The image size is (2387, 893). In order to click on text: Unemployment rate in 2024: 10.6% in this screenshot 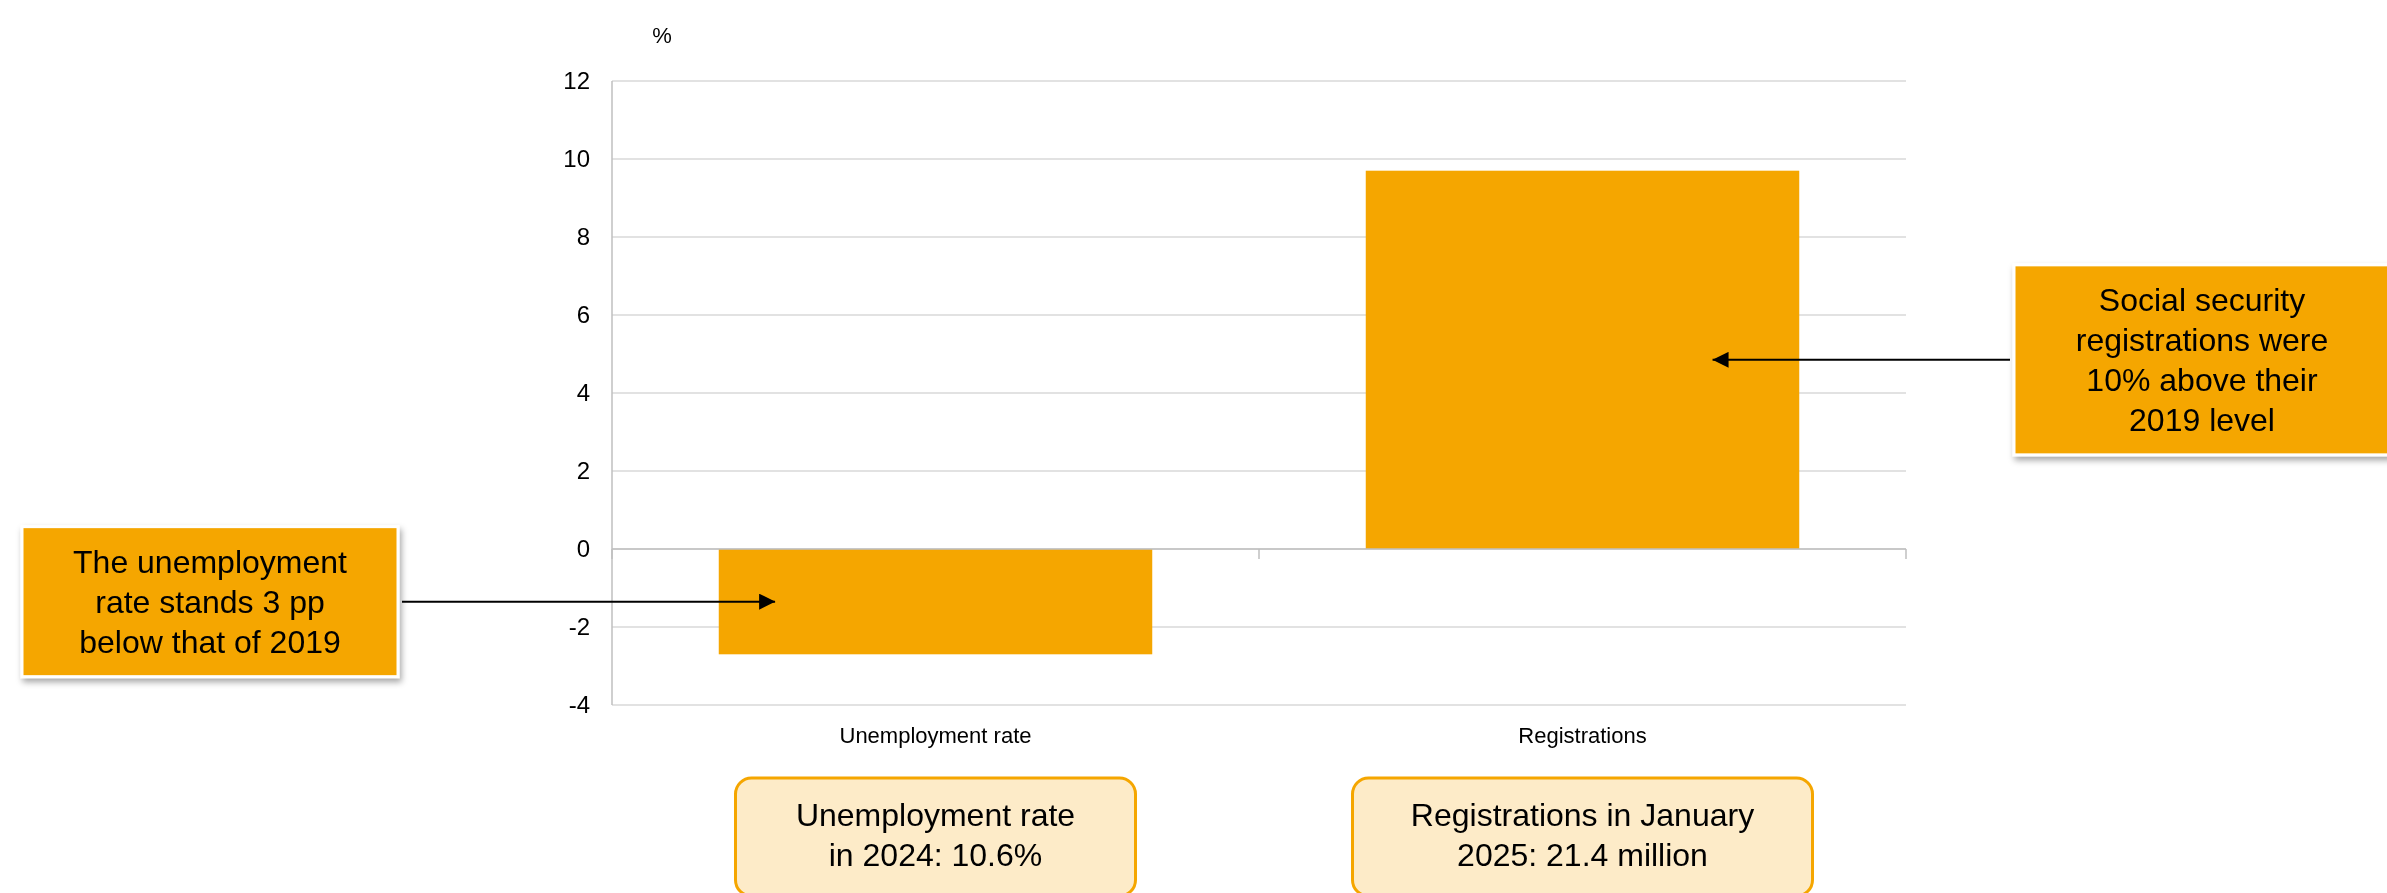, I will do `click(935, 835)`.